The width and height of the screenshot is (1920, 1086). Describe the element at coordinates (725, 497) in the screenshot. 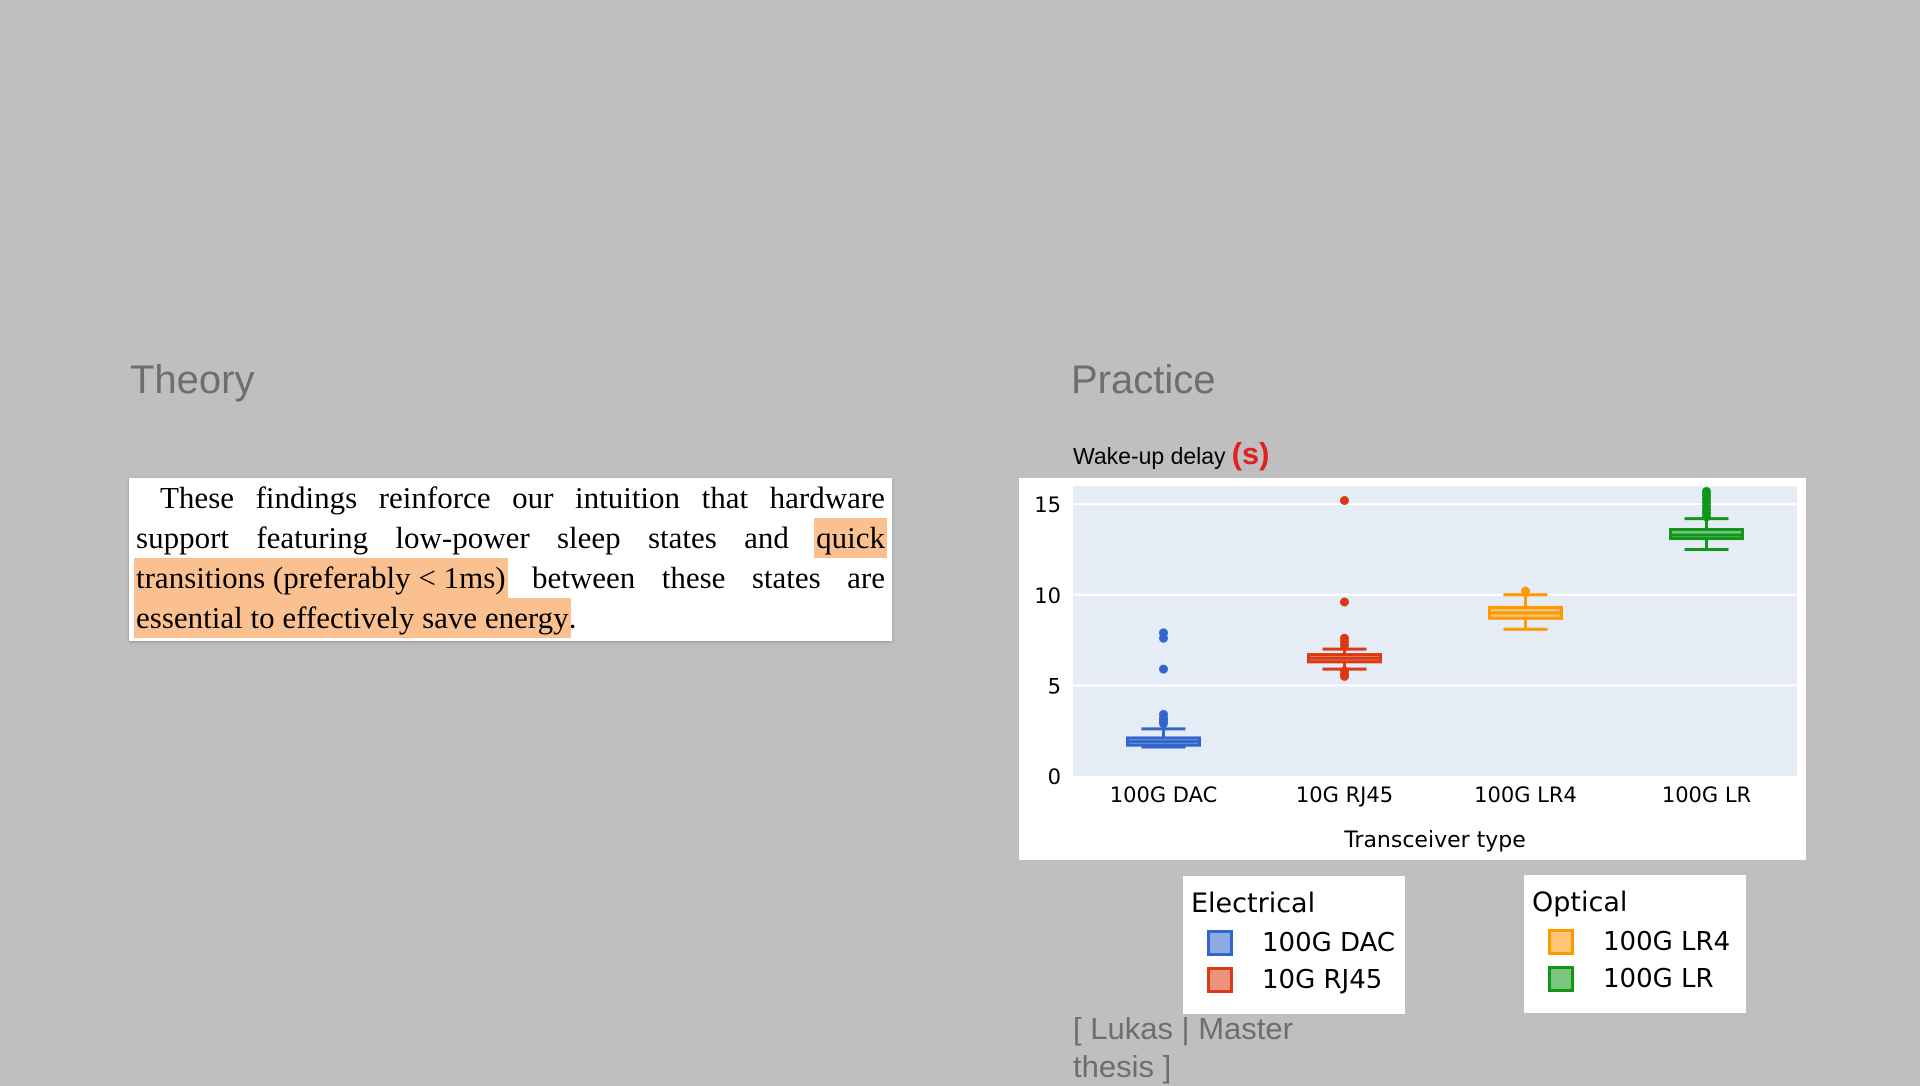

I see `quote-word: that` at that location.